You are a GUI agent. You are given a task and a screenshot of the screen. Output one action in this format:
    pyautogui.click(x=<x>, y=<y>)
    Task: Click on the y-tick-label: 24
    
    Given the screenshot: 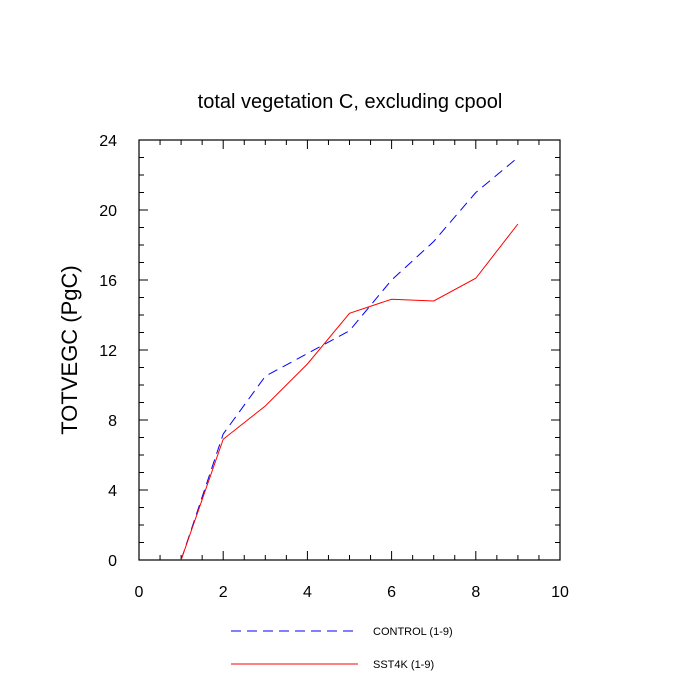 What is the action you would take?
    pyautogui.click(x=108, y=141)
    